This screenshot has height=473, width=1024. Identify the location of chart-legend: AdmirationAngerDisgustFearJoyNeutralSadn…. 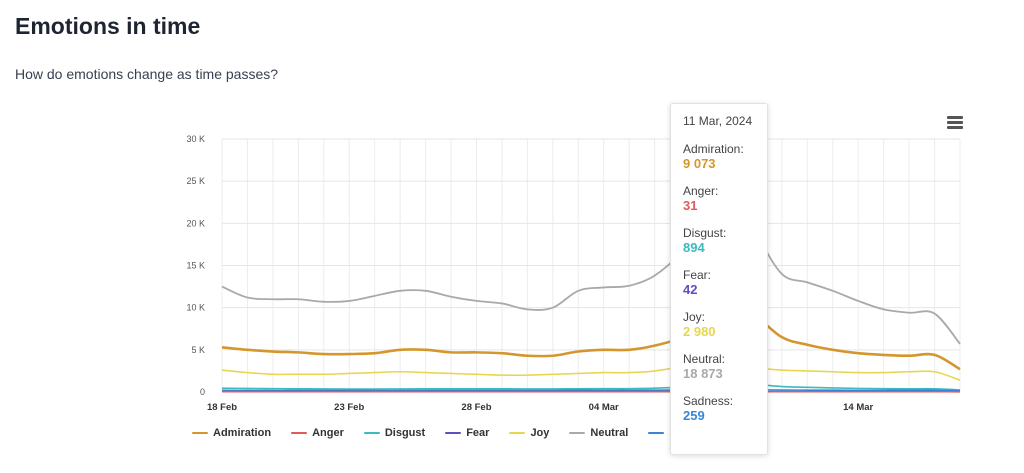
(463, 433).